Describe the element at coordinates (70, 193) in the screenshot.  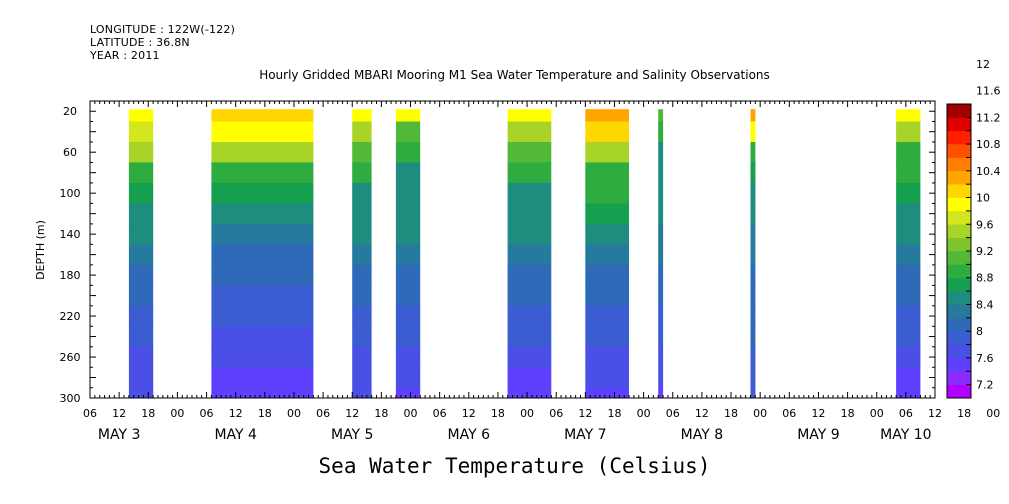
I see `y-tick-label: 100` at that location.